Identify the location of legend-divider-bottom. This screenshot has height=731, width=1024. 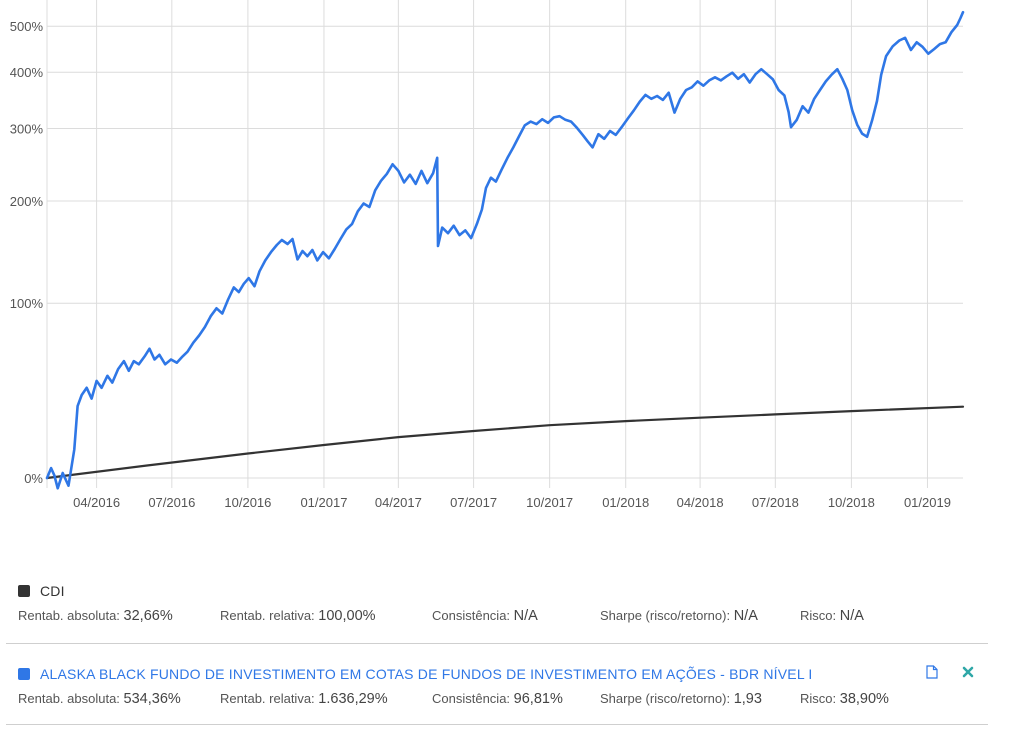
(497, 724).